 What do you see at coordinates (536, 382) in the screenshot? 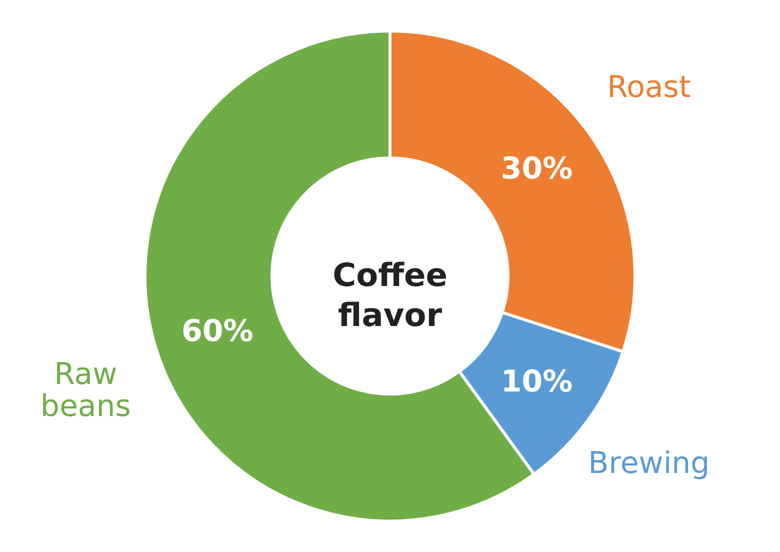
I see `data-label: 10%` at bounding box center [536, 382].